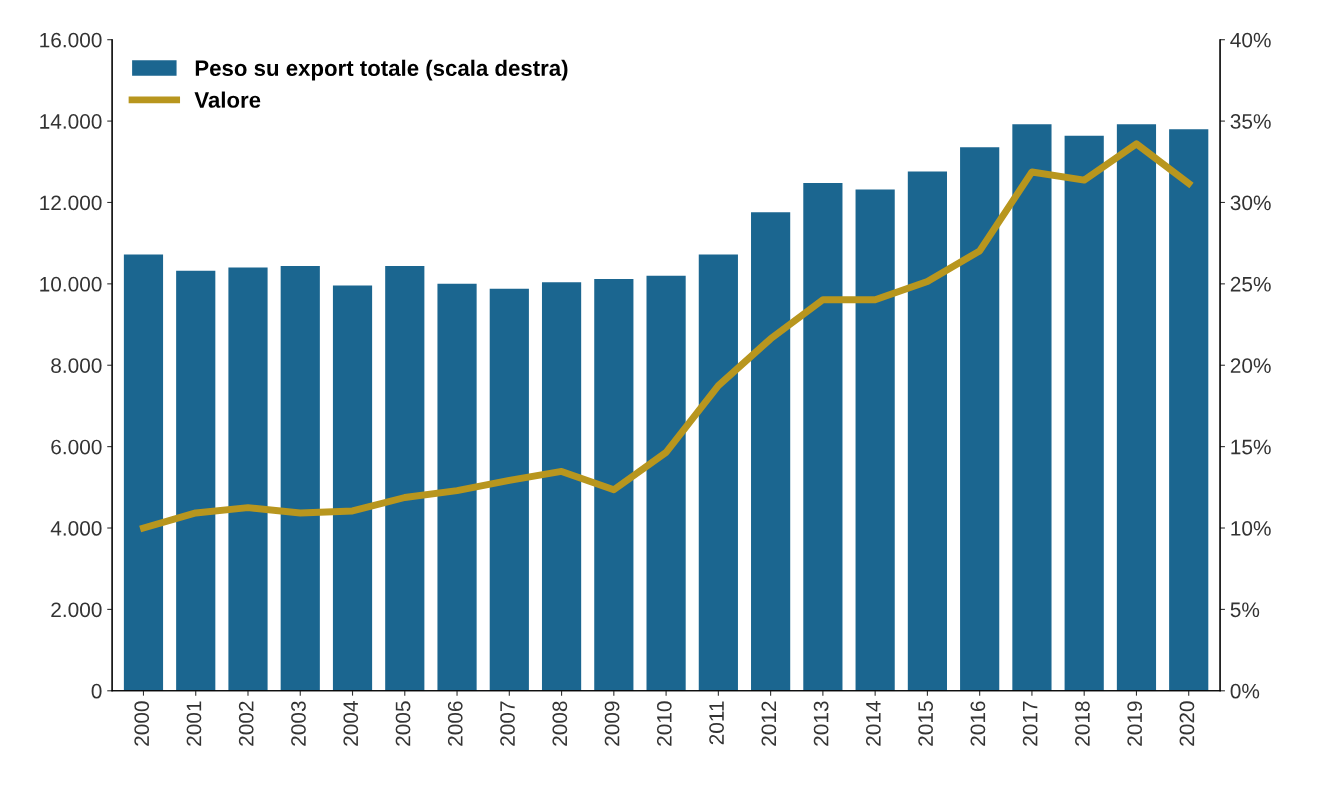 This screenshot has width=1319, height=794. I want to click on y2-tick-label: 25%, so click(1250, 284).